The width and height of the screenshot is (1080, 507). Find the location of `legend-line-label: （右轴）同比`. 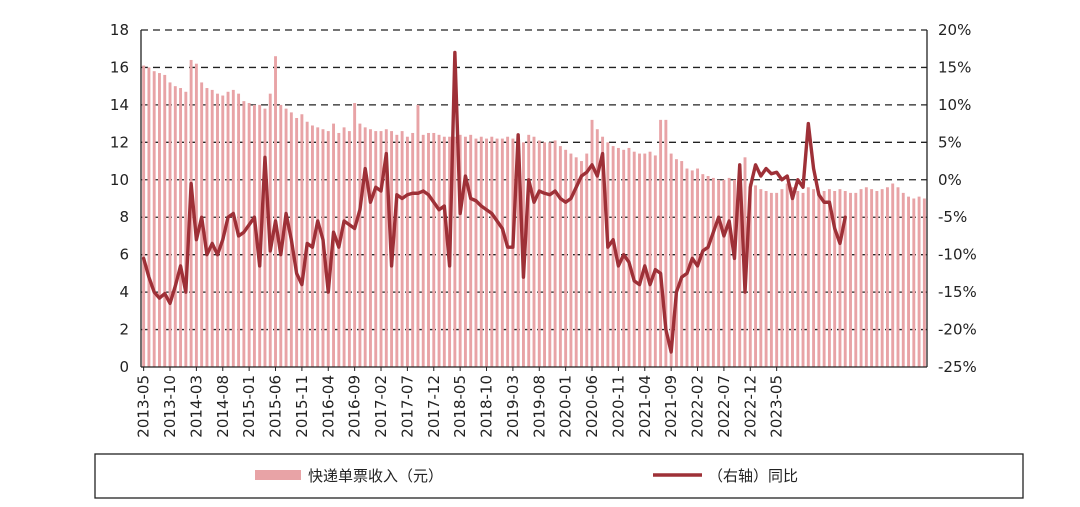

legend-line-label: （右轴）同比 is located at coordinates (753, 476).